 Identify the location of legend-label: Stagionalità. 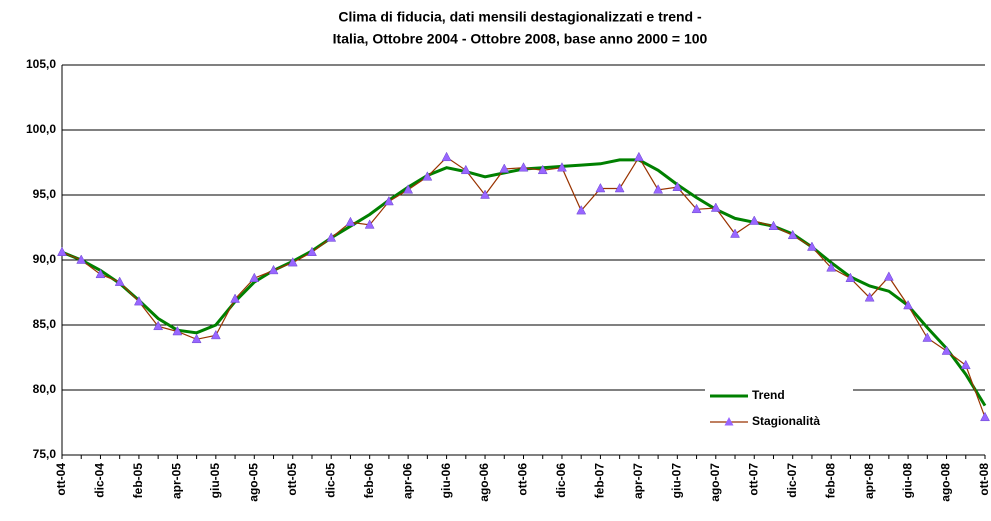
(786, 421).